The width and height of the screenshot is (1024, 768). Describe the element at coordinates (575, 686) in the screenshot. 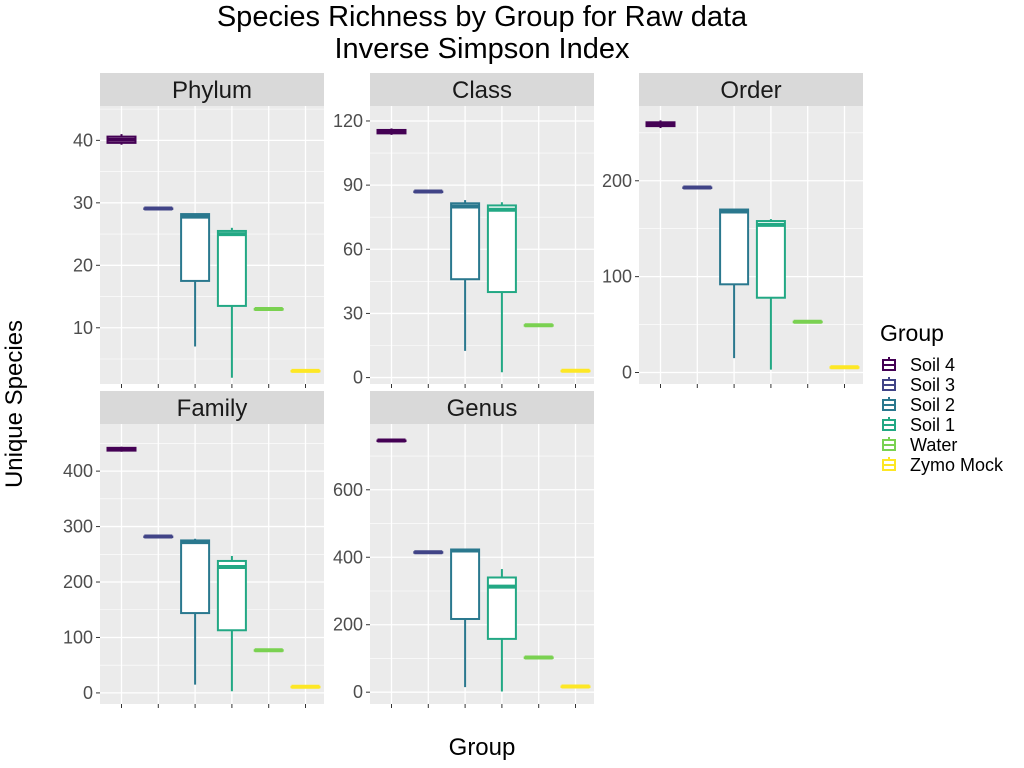

I see `box-genus-zymo-mock` at that location.